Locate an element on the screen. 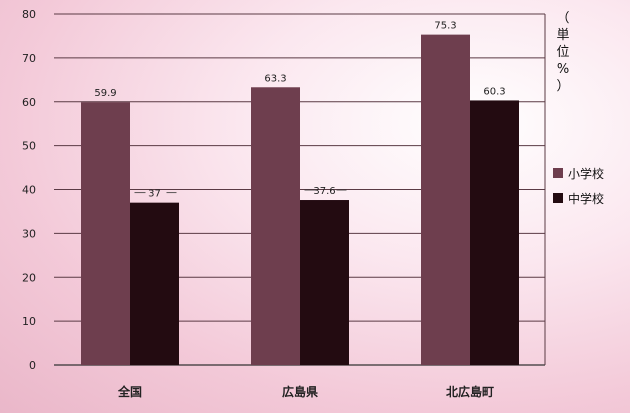 The image size is (630, 413). unit-label-char: ） is located at coordinates (563, 86).